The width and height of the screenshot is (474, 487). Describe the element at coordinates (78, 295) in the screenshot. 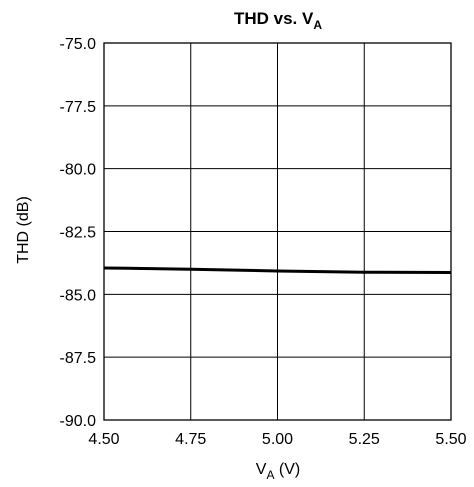

I see `y-tick-label: -85.0` at that location.